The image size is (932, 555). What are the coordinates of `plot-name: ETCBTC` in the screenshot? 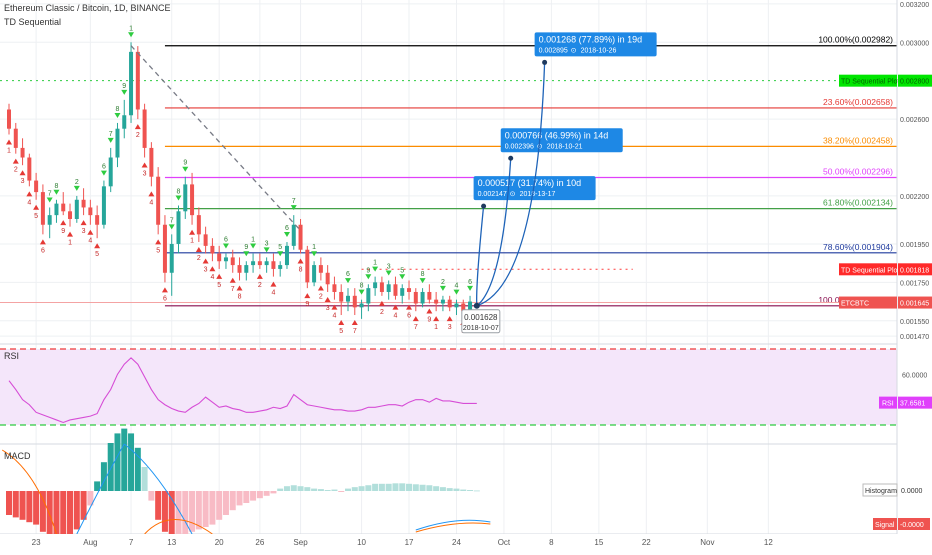 It's located at (855, 304).